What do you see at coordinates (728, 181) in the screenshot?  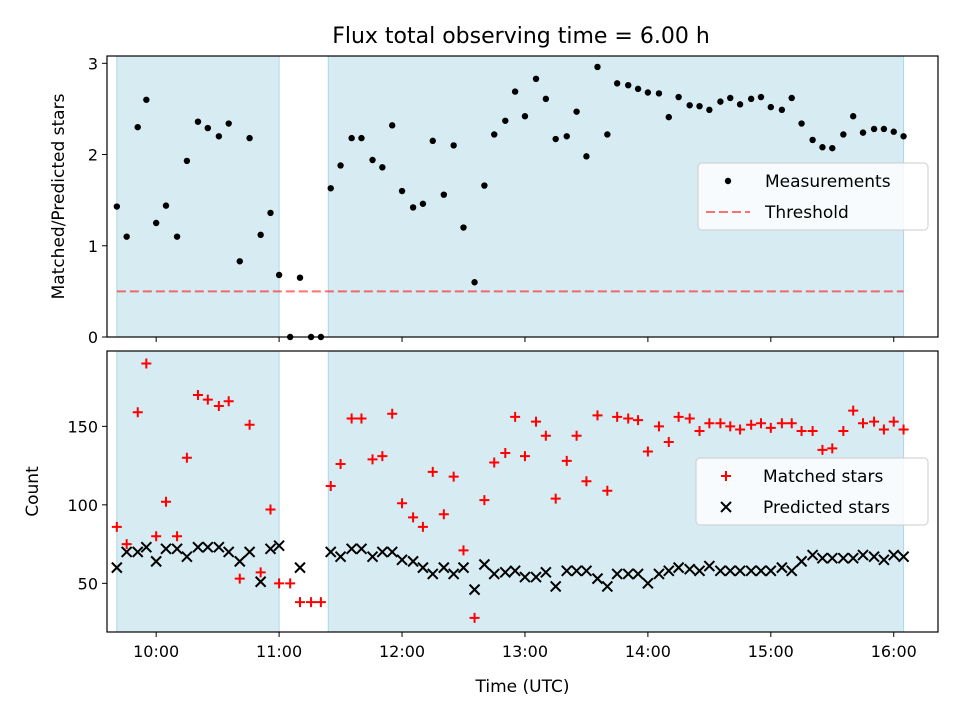 I see `legend-marker-measurements` at bounding box center [728, 181].